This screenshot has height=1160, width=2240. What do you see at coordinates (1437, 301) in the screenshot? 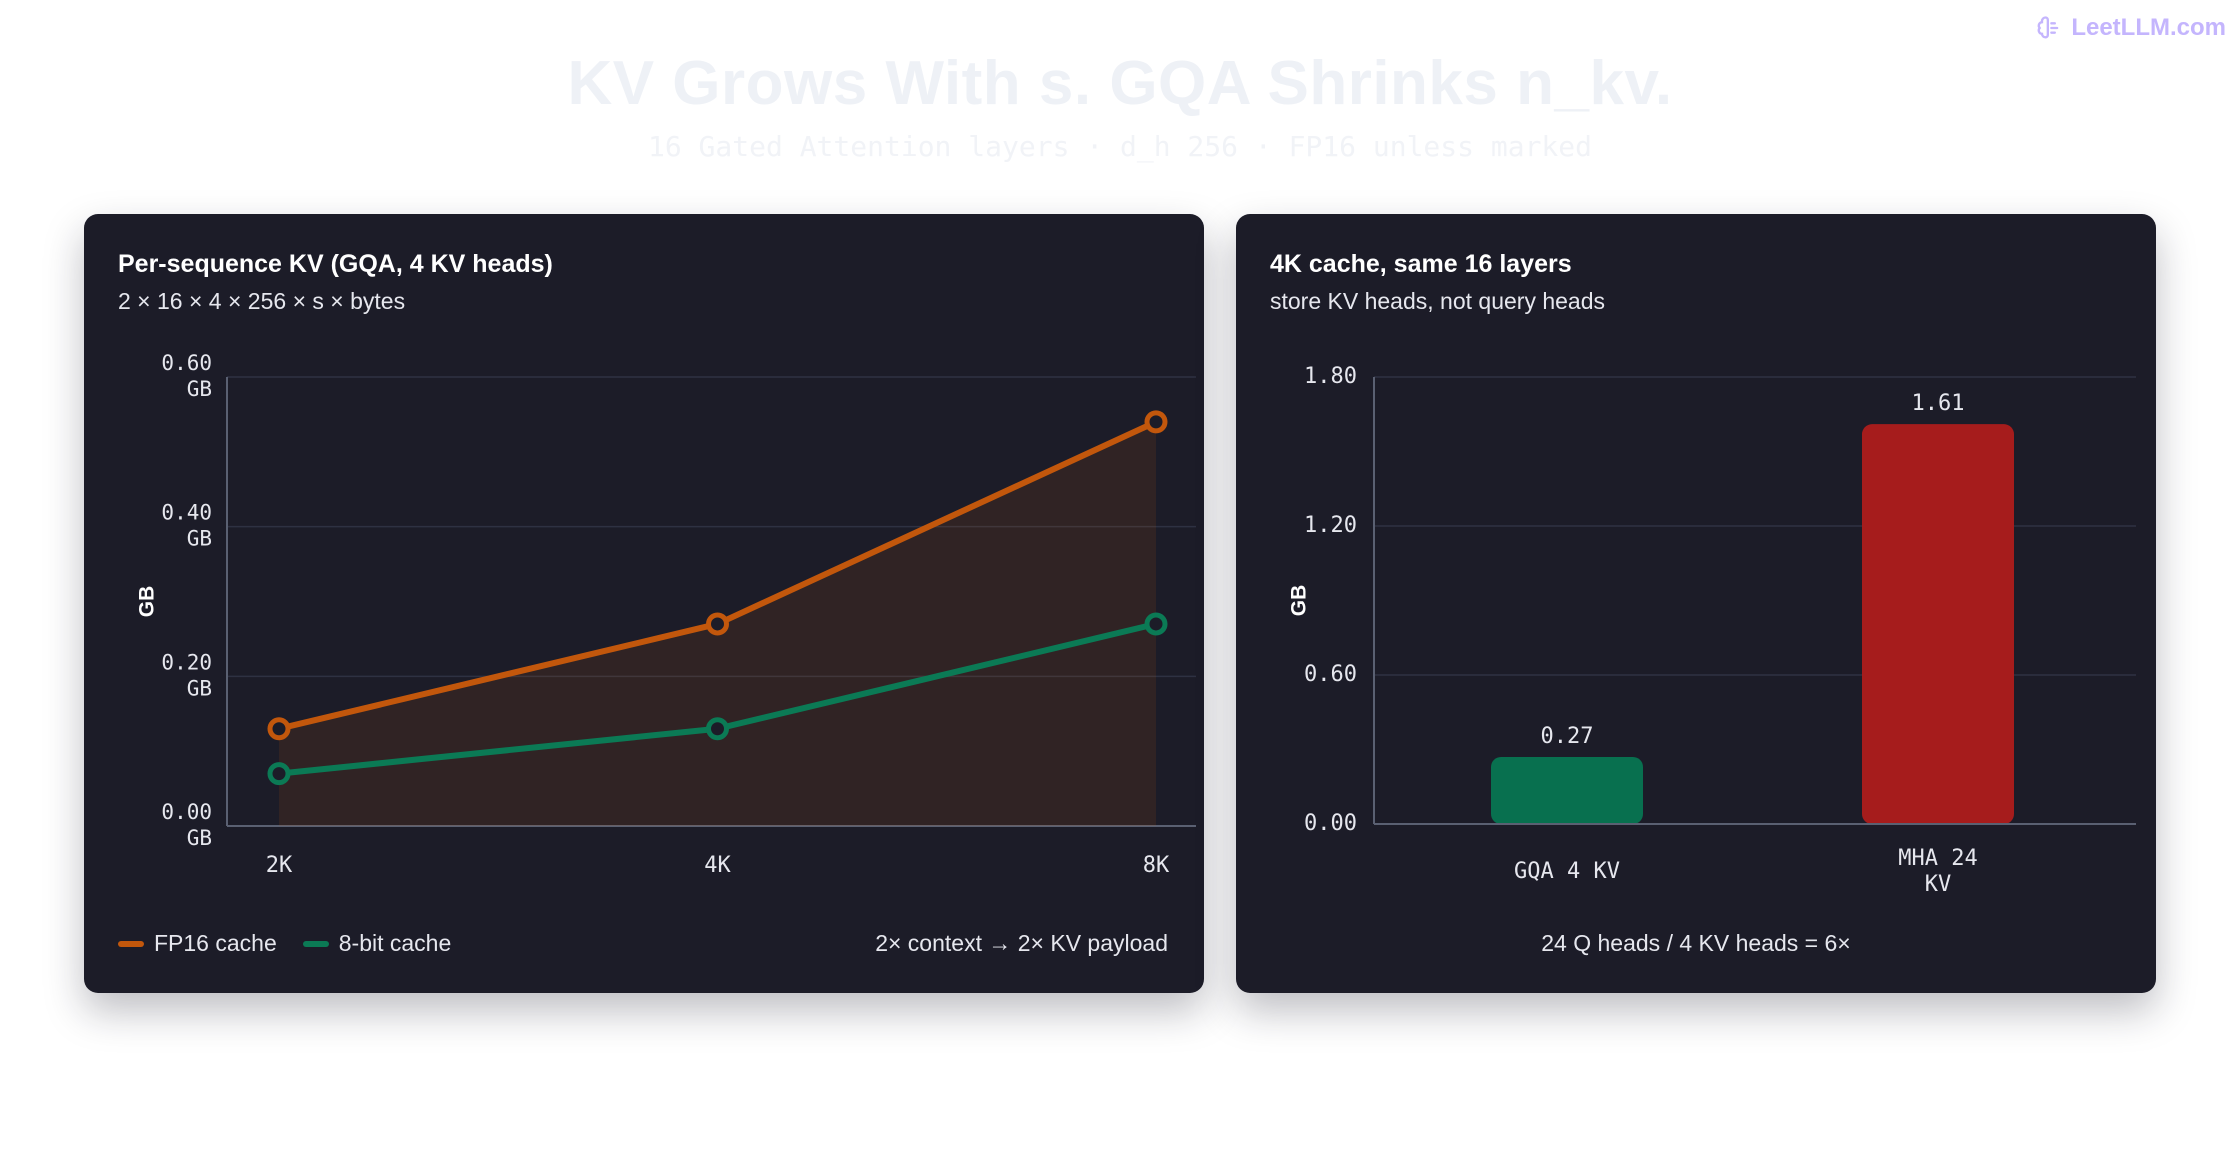
I see `panel-subtitle: store KV heads, not query heads` at bounding box center [1437, 301].